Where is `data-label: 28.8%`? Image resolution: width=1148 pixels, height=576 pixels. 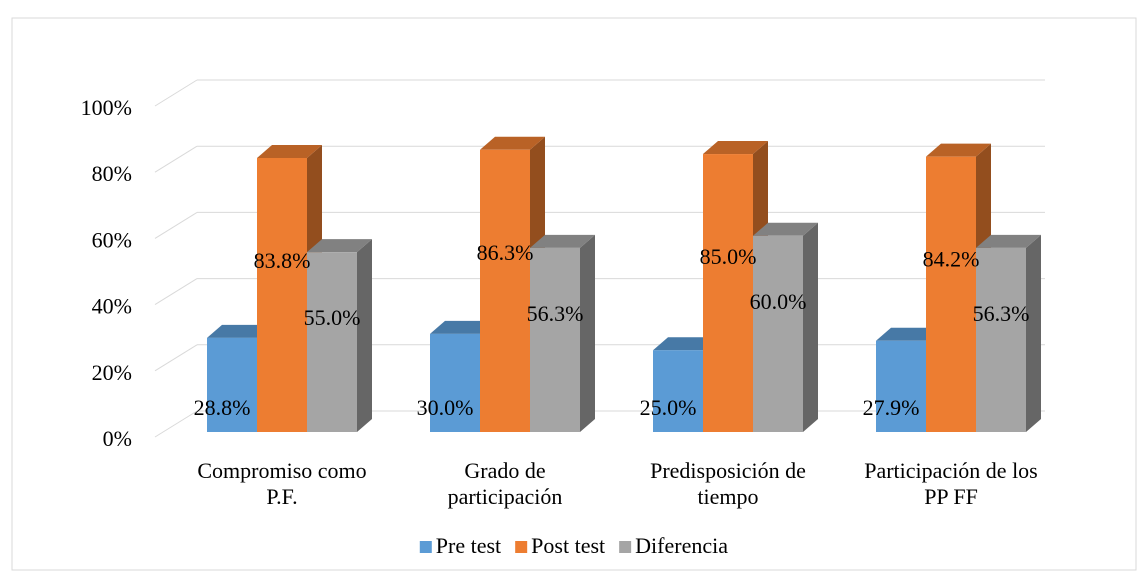 data-label: 28.8% is located at coordinates (222, 407).